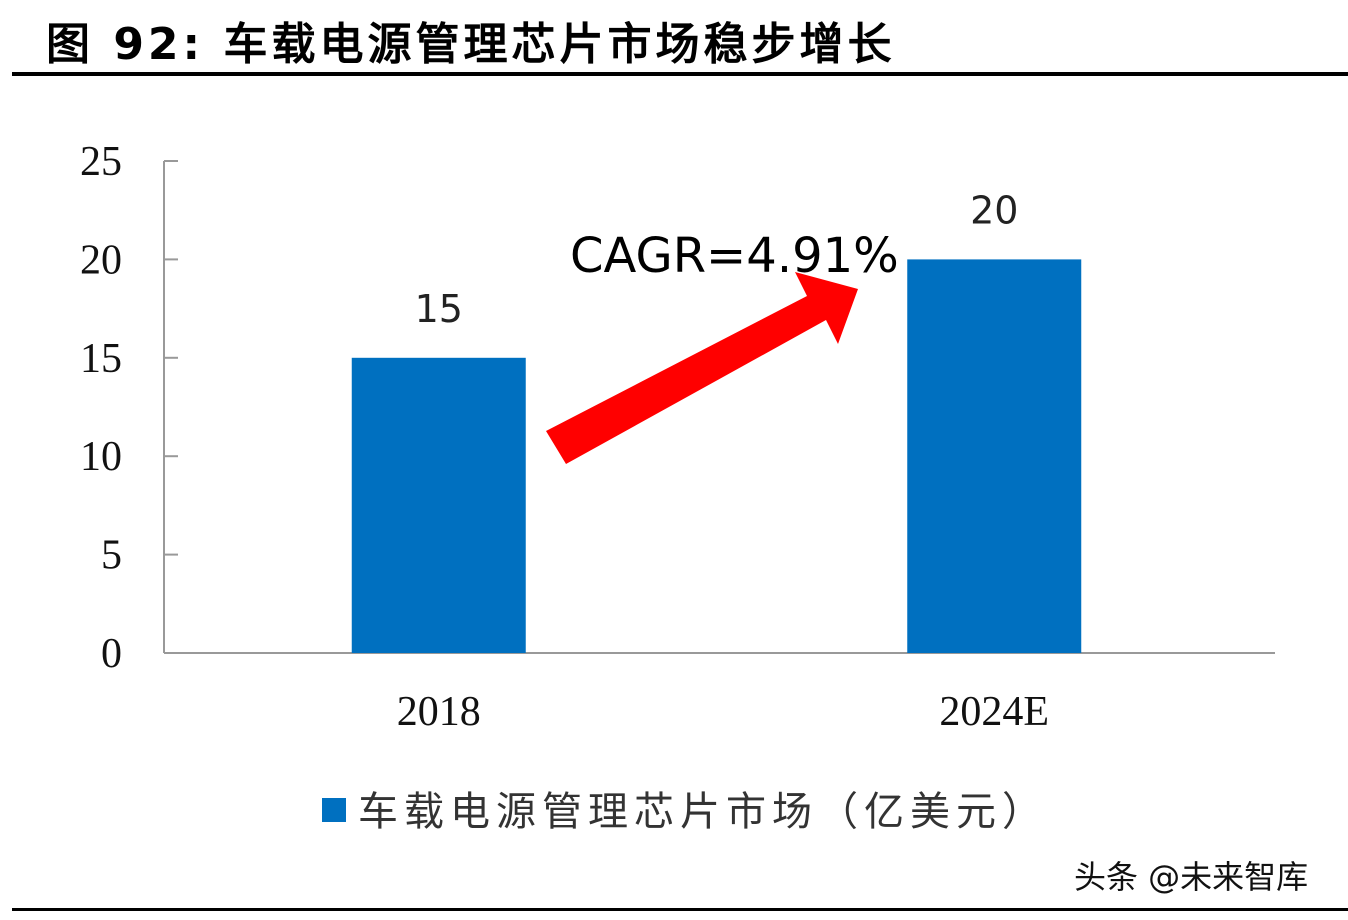  What do you see at coordinates (334, 810) in the screenshot?
I see `legend-swatch` at bounding box center [334, 810].